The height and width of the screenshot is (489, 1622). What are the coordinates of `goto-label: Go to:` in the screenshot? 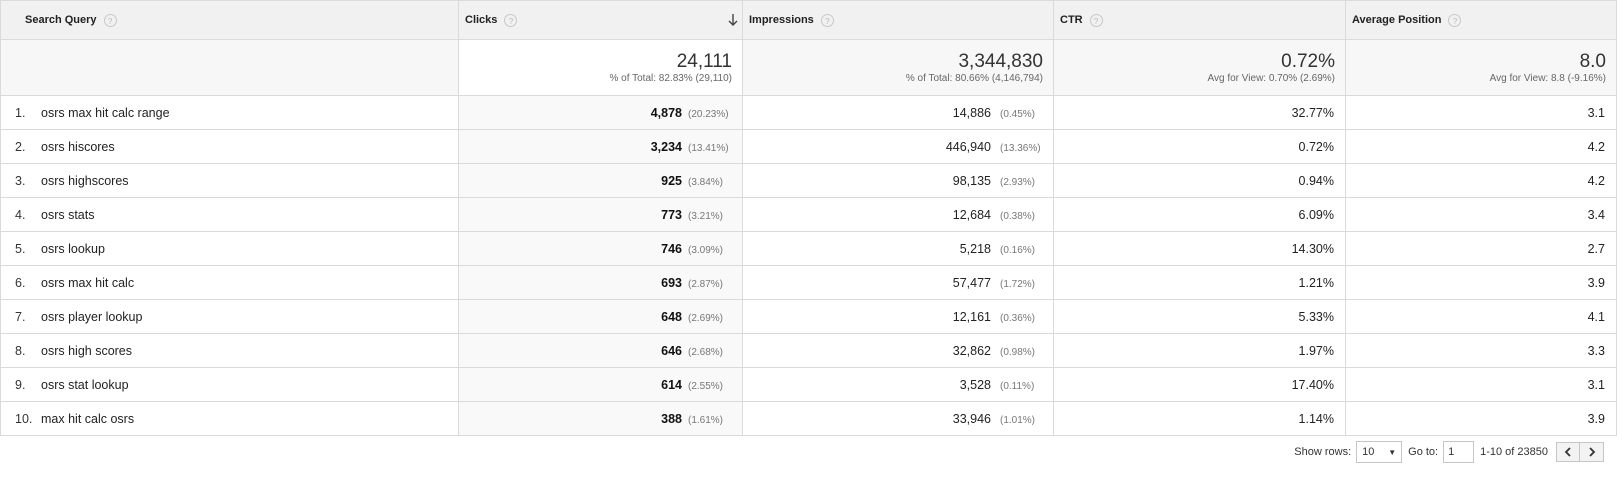 It's located at (1423, 452).